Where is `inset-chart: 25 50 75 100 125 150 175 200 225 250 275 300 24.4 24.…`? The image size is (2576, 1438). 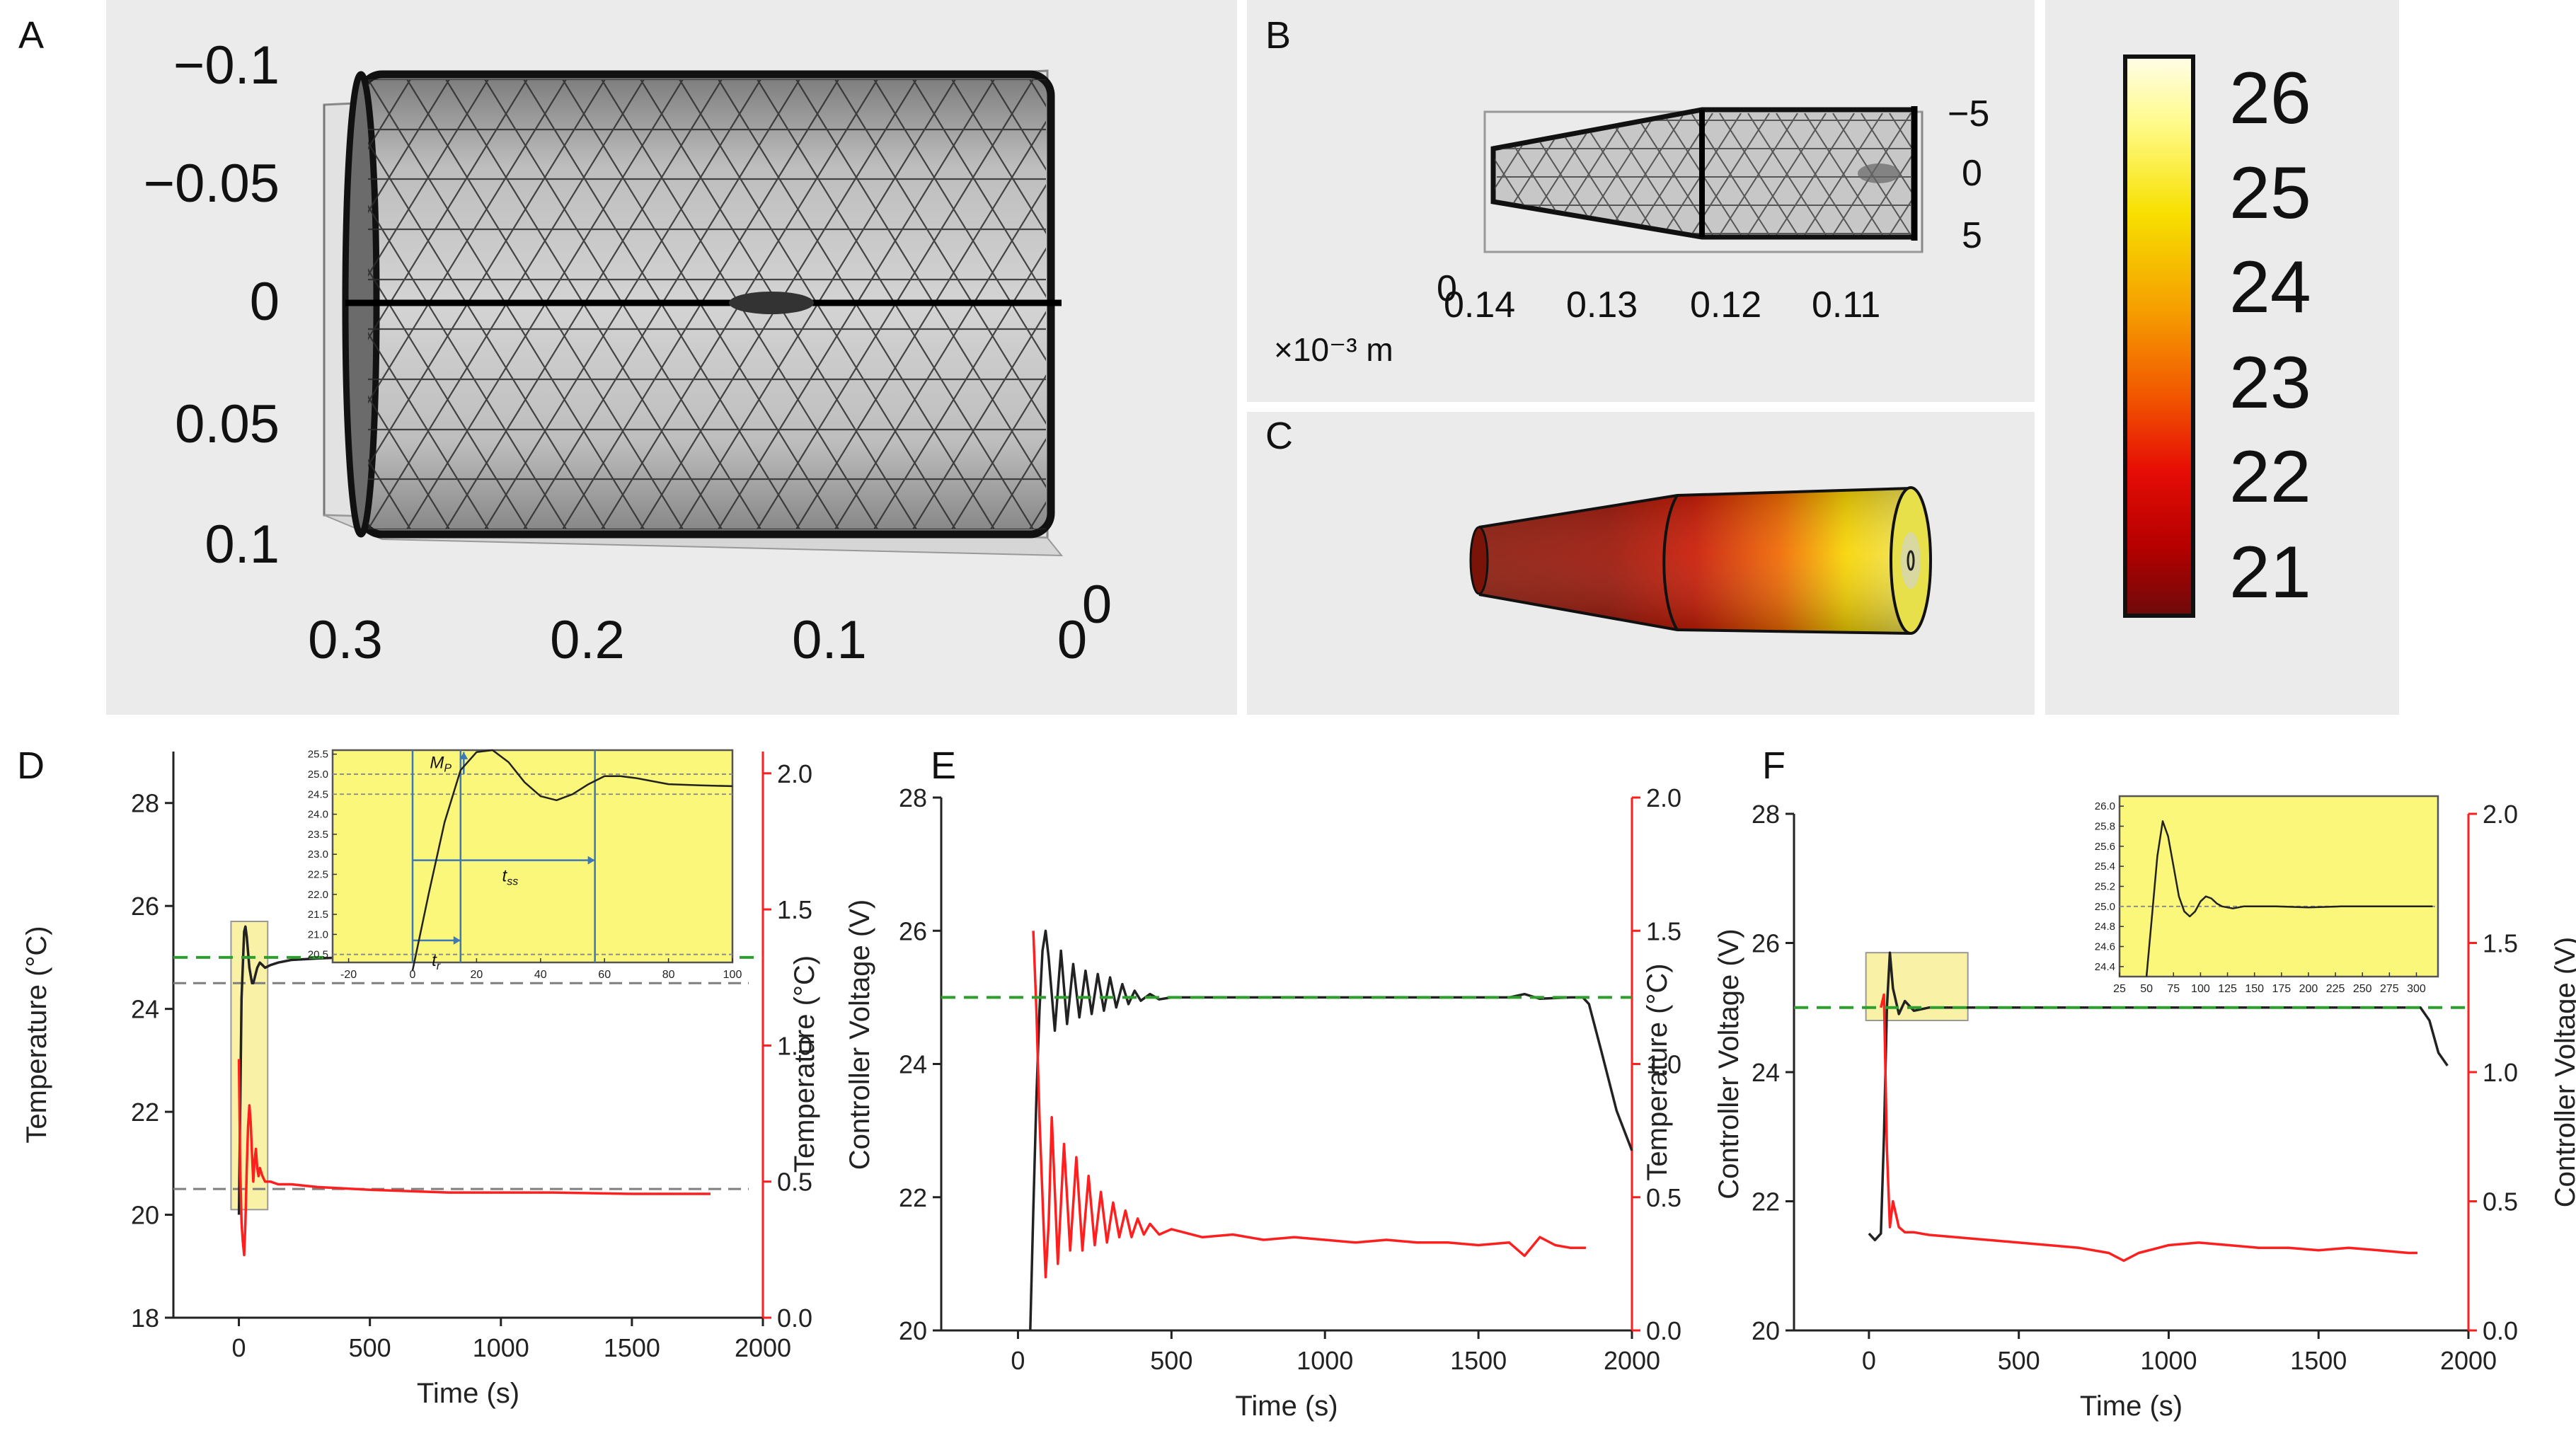
inset-chart: 25 50 75 100 125 150 175 200 225 250 275 300 24.4 24.… is located at coordinates (2267, 895).